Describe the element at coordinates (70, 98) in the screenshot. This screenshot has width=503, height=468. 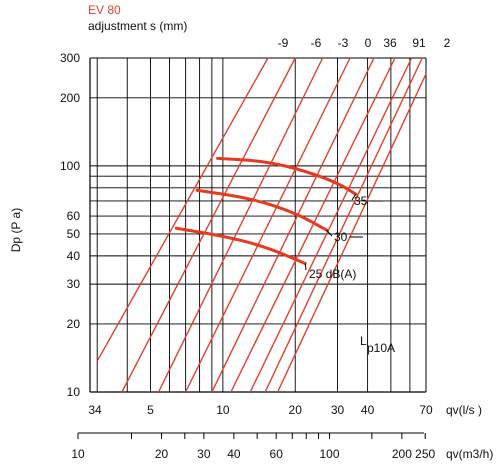
I see `y-tick-label: 200` at that location.